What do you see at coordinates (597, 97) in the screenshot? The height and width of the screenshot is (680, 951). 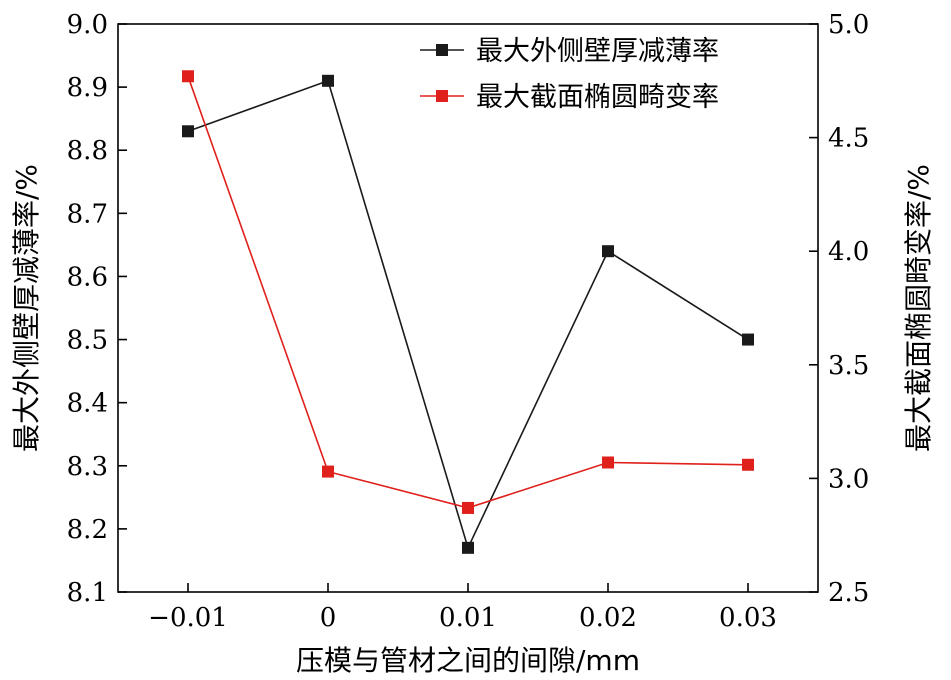 I see `legend-label-ovality: 最大截面椭圆畸变率` at bounding box center [597, 97].